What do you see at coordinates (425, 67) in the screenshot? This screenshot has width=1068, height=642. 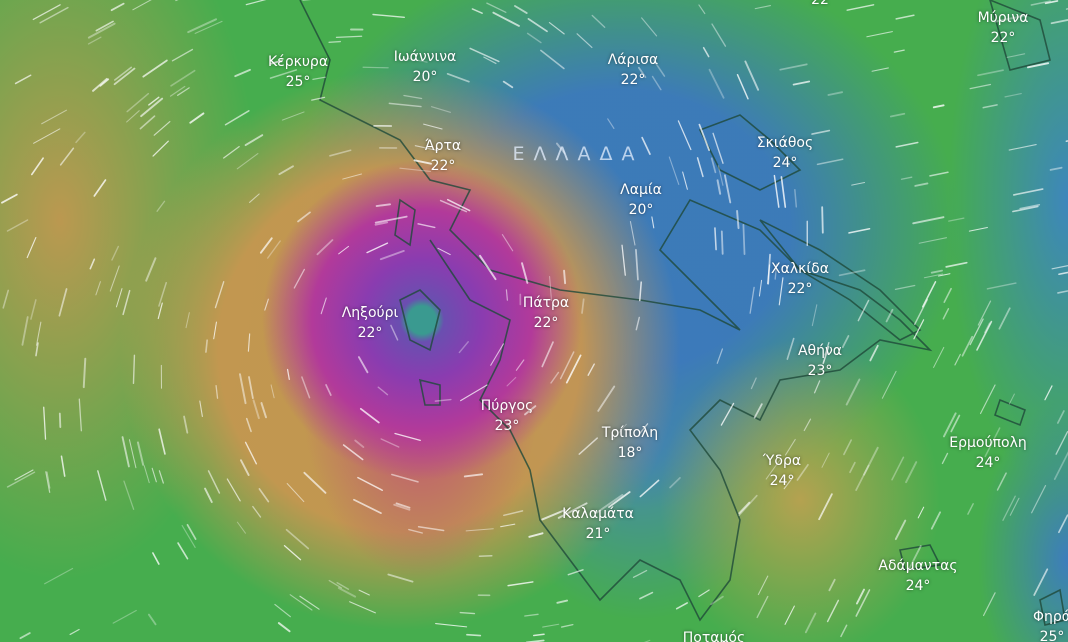 I see `city-label: Ιωάννινα 20°` at bounding box center [425, 67].